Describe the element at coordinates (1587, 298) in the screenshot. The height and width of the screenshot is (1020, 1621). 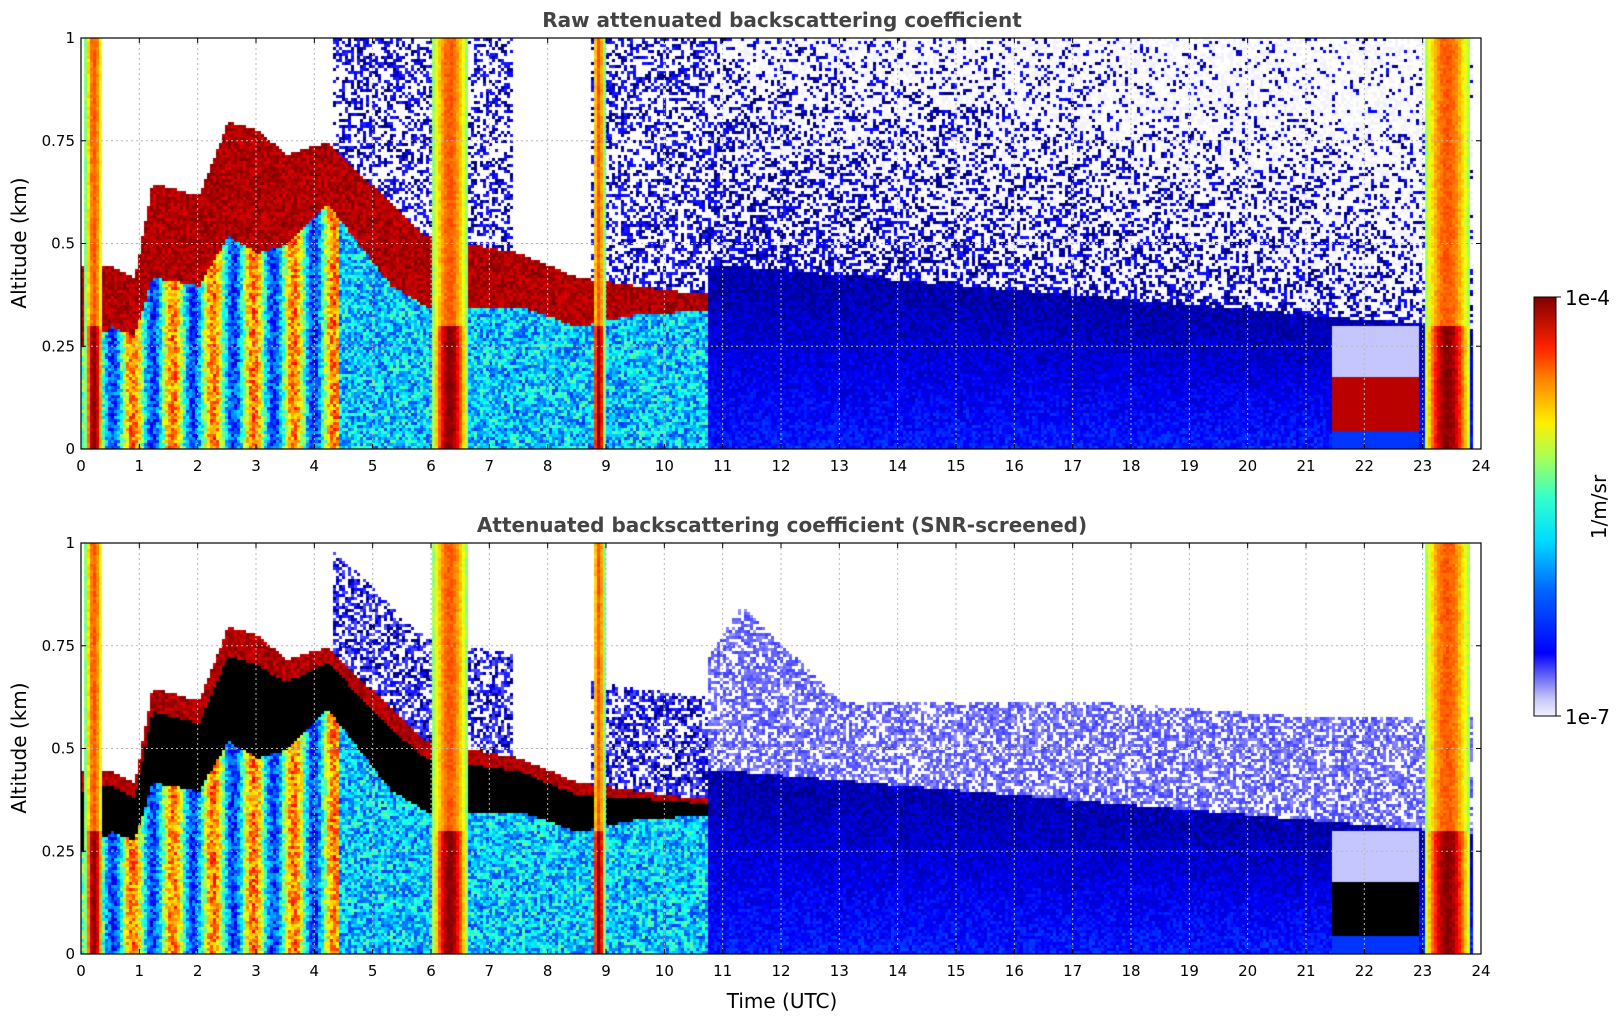
I see `colorbar-max-label: 1e-4` at that location.